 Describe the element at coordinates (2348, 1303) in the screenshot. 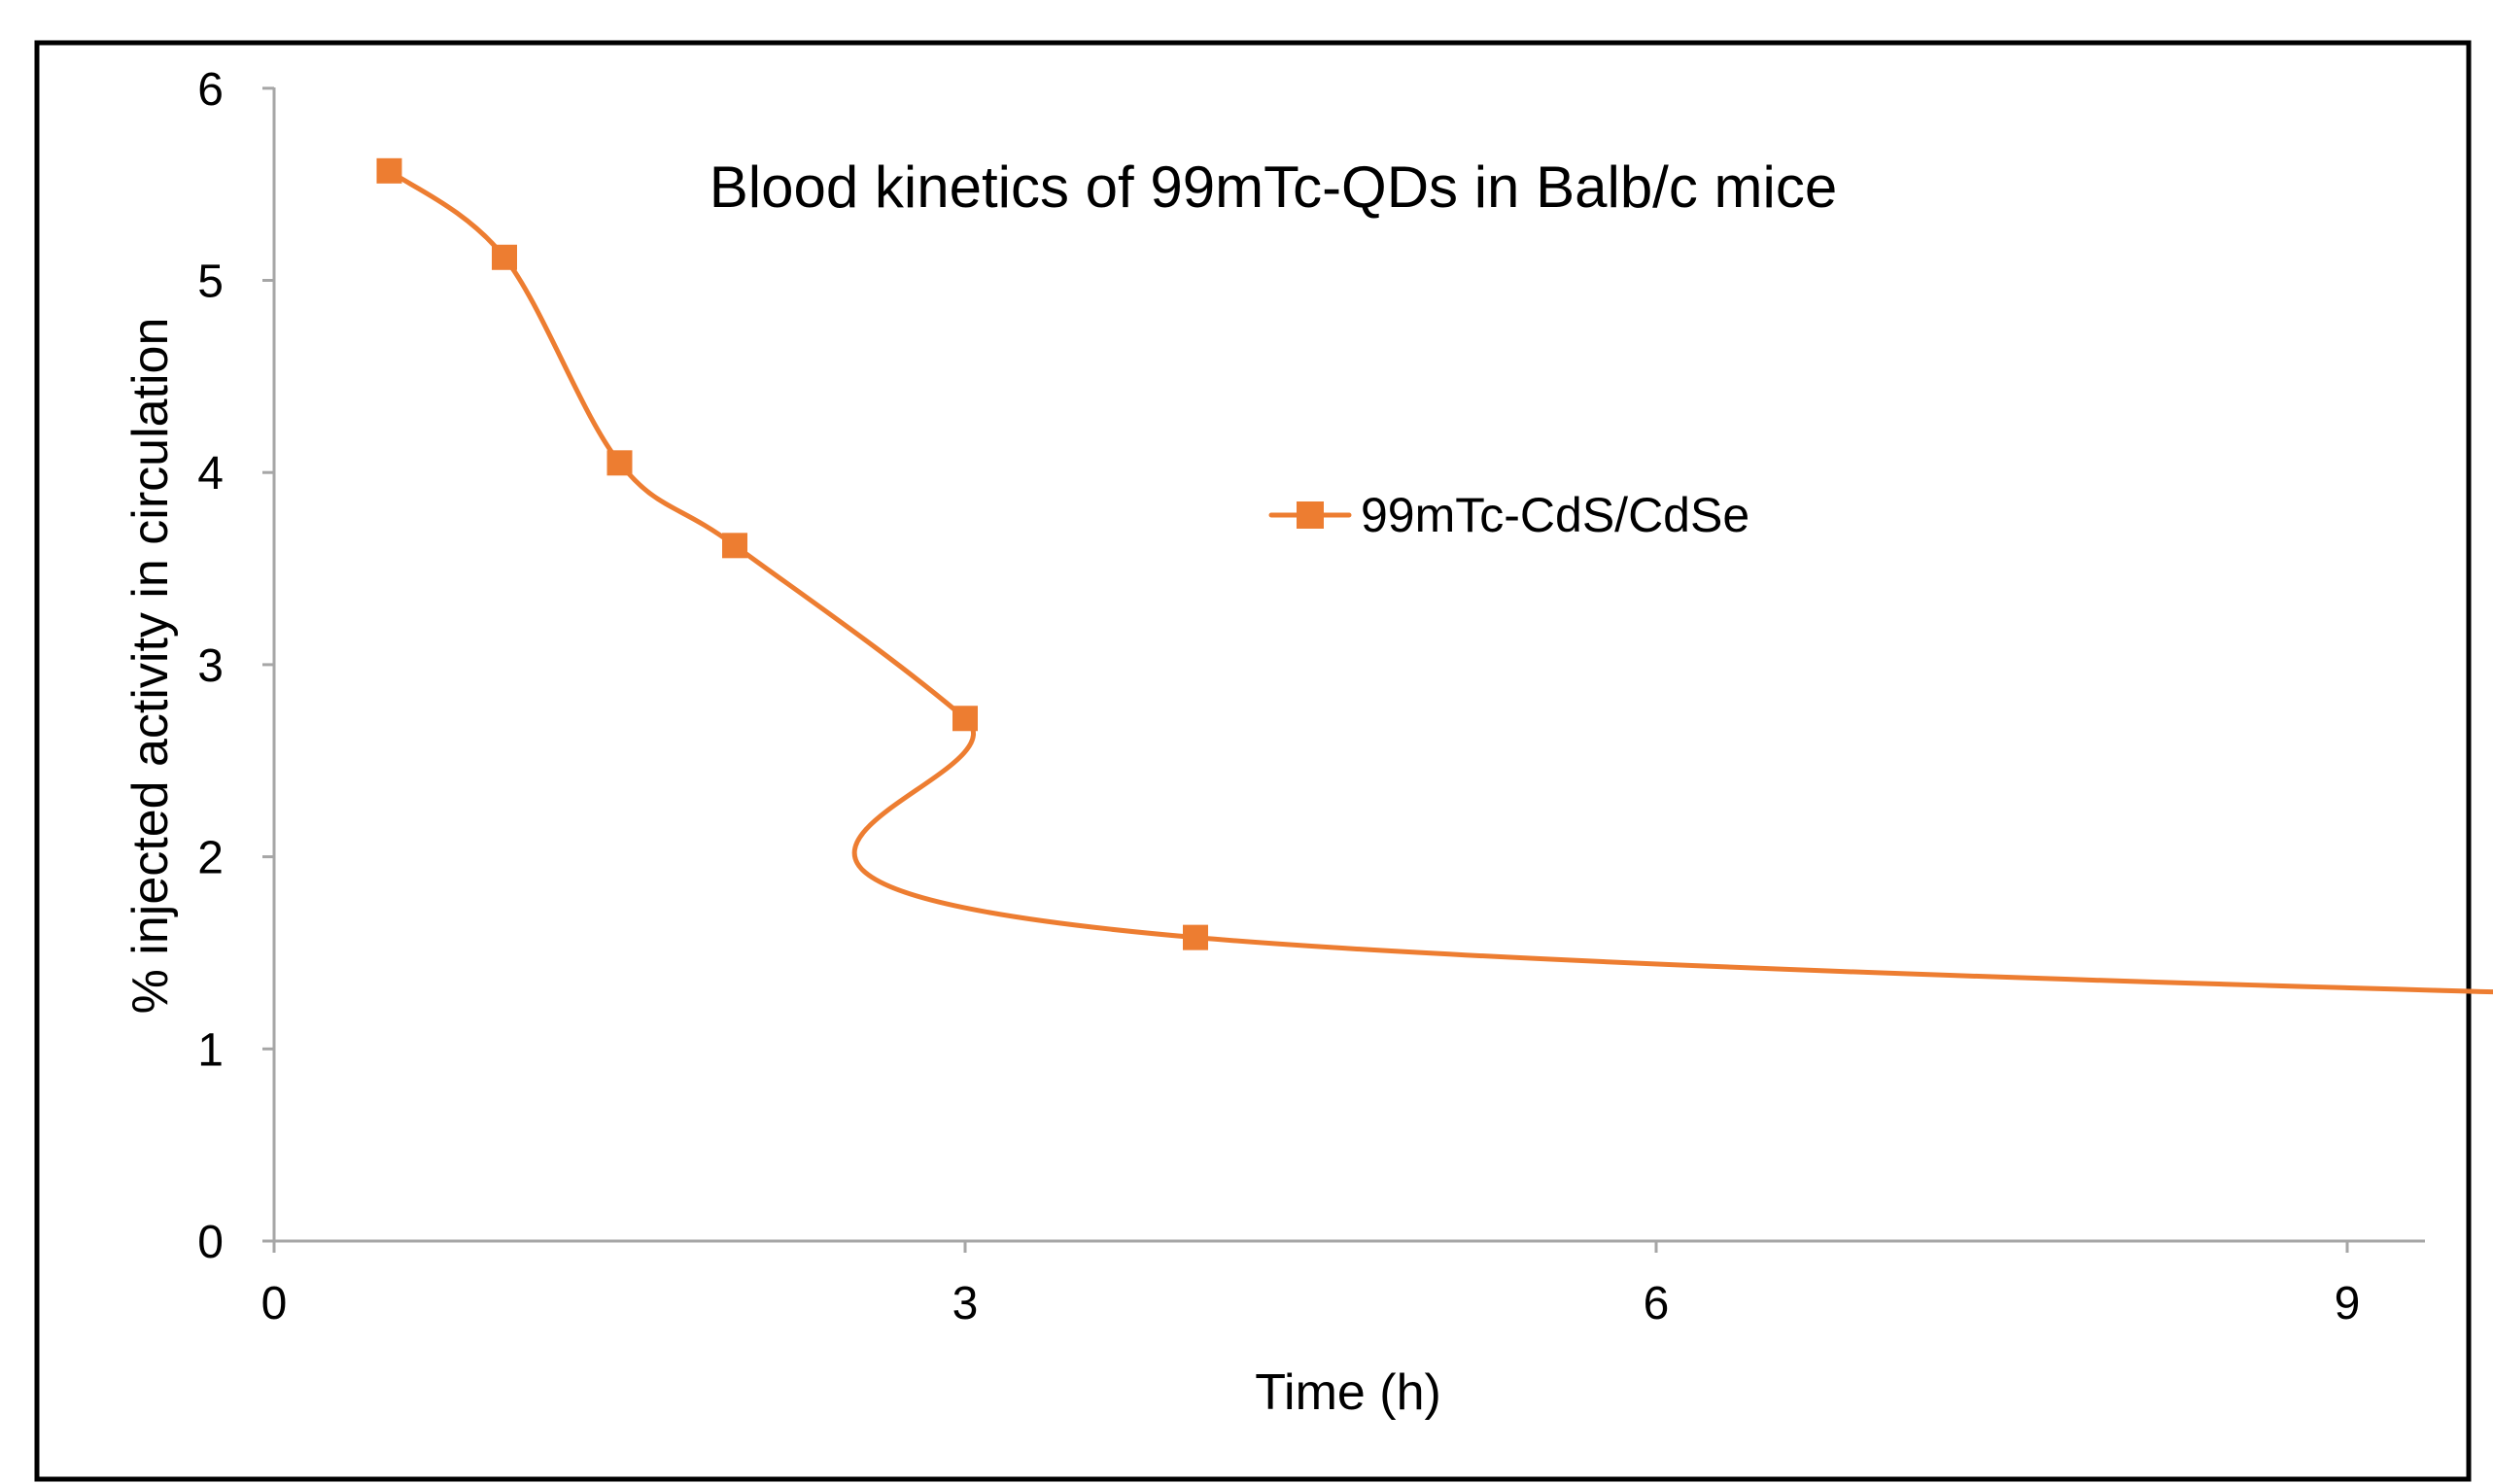

I see `x-tick-label: 9` at that location.